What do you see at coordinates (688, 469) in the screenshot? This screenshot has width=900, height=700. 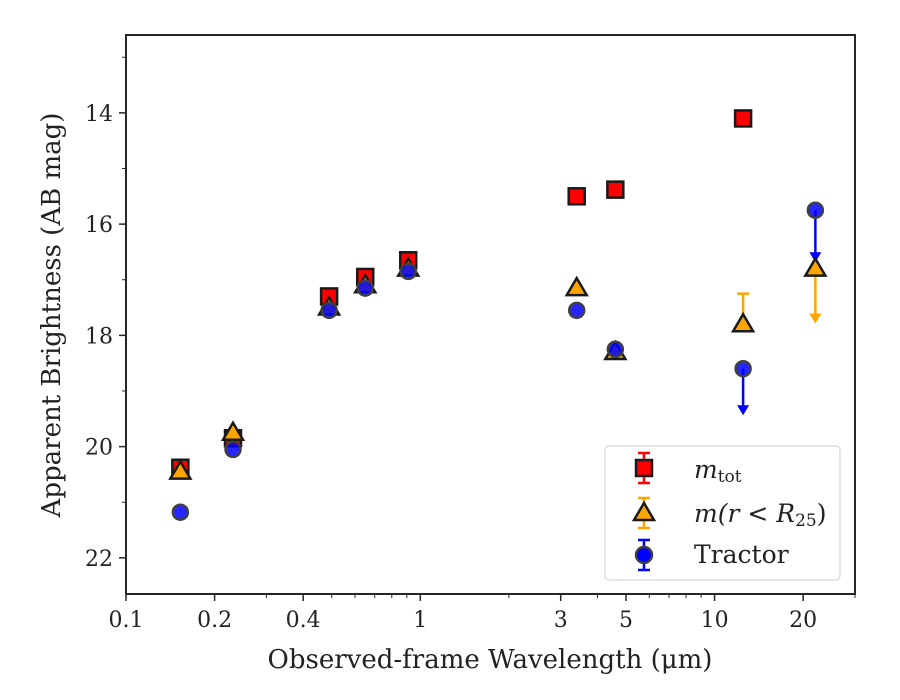 I see `legend-entry-m-tot: mtot` at bounding box center [688, 469].